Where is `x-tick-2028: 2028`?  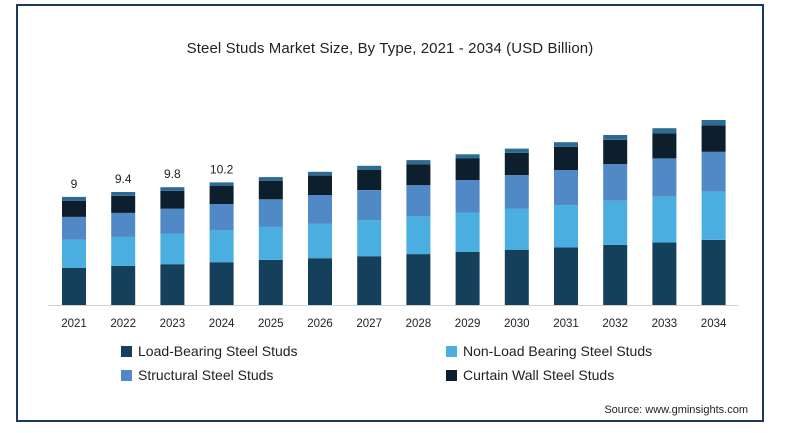 x-tick-2028: 2028 is located at coordinates (419, 324).